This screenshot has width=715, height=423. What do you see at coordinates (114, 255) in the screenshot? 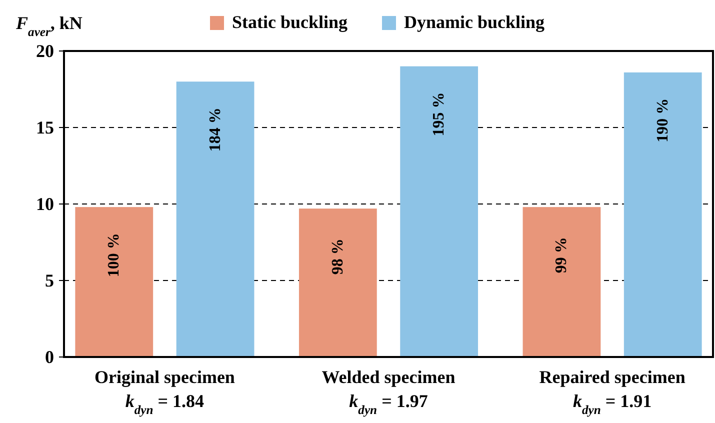
I see `annotation: 100 %` at bounding box center [114, 255].